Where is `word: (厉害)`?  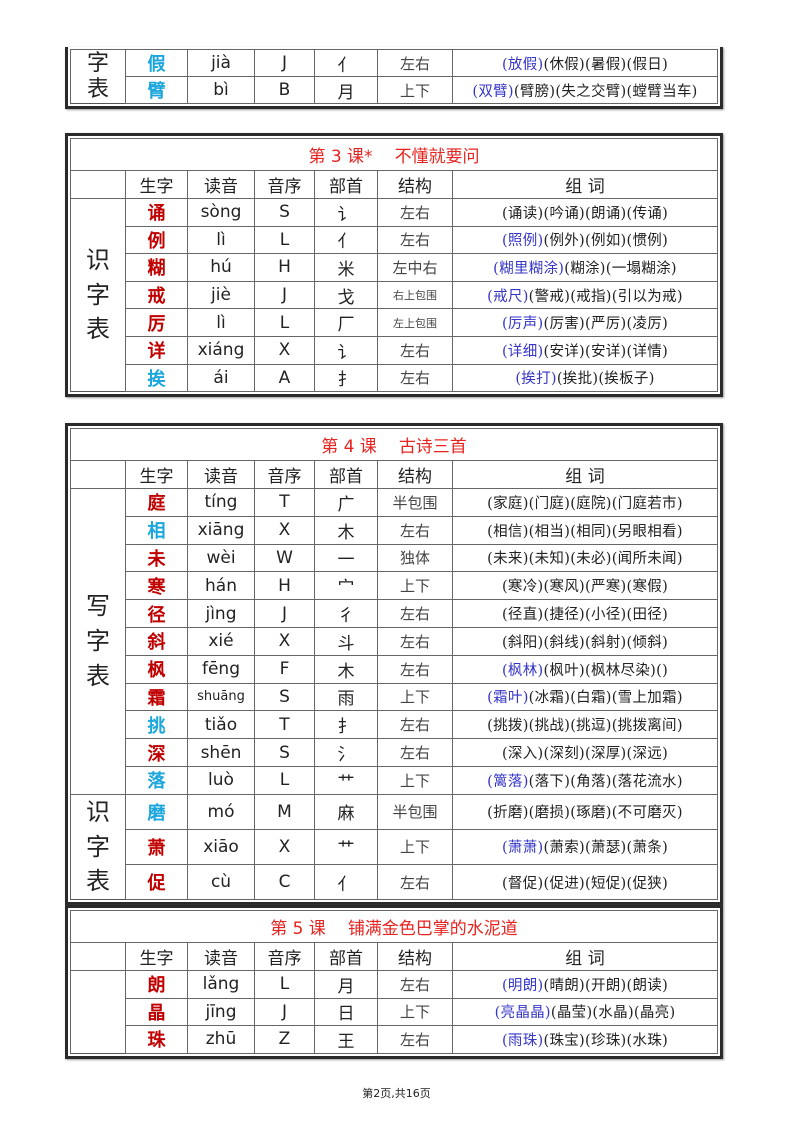 word: (厉害) is located at coordinates (564, 324).